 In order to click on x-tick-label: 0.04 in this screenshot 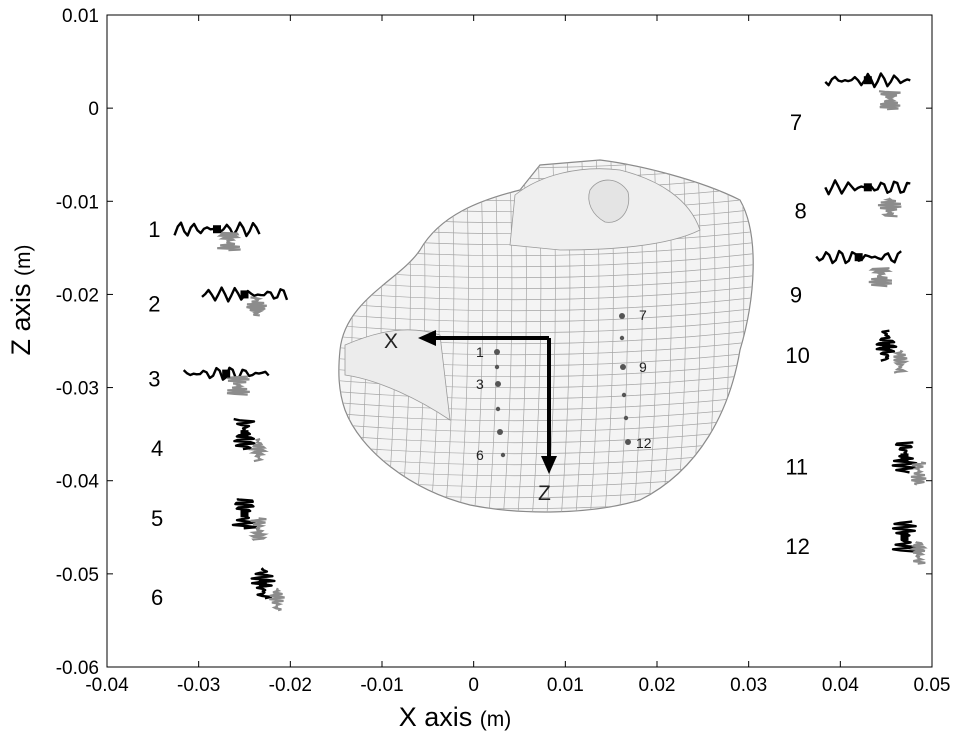, I will do `click(840, 685)`.